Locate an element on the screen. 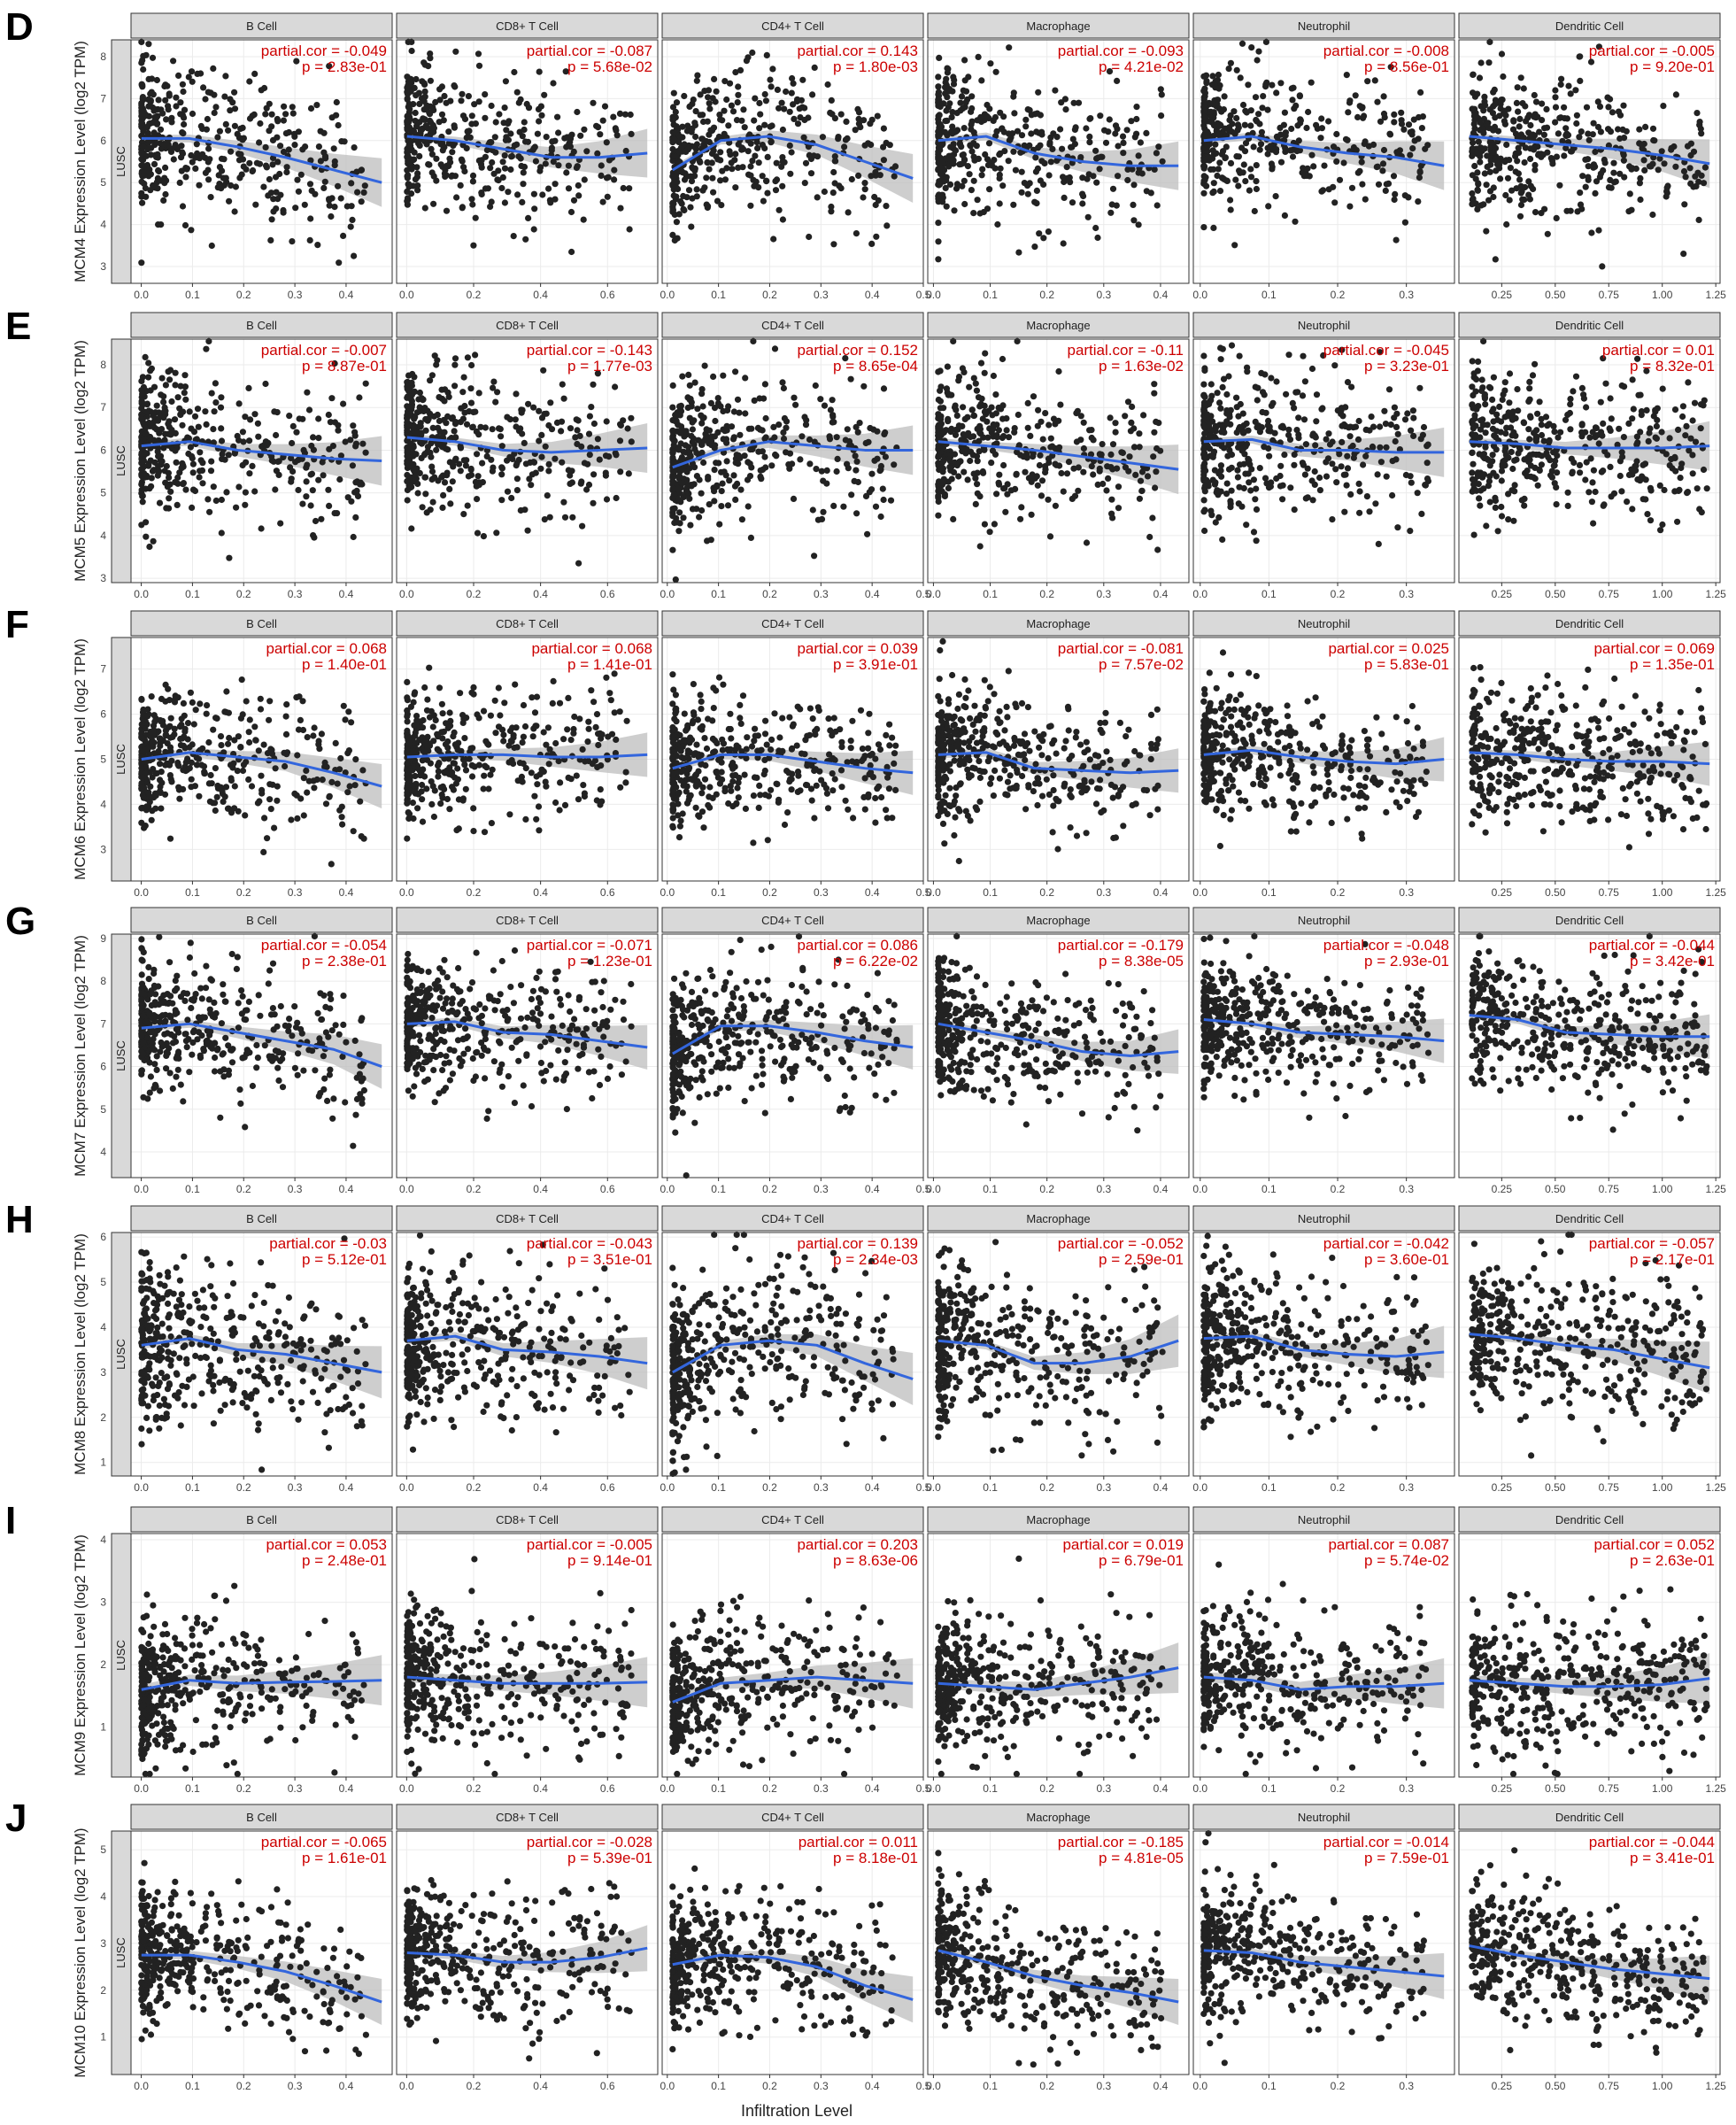  partial-cor-label: partial.cor = -0.045 is located at coordinates (1386, 350).